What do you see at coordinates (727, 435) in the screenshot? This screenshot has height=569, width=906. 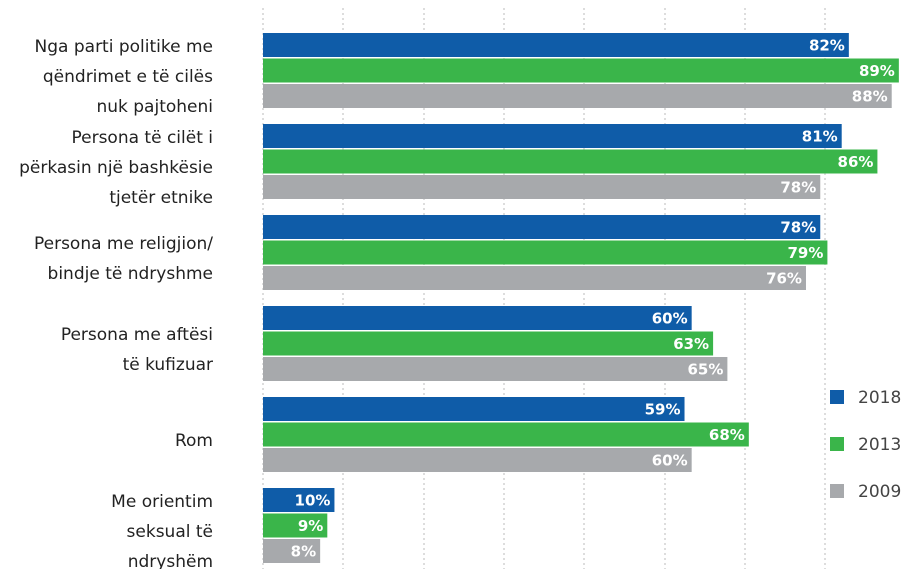 I see `value-label: 68%` at bounding box center [727, 435].